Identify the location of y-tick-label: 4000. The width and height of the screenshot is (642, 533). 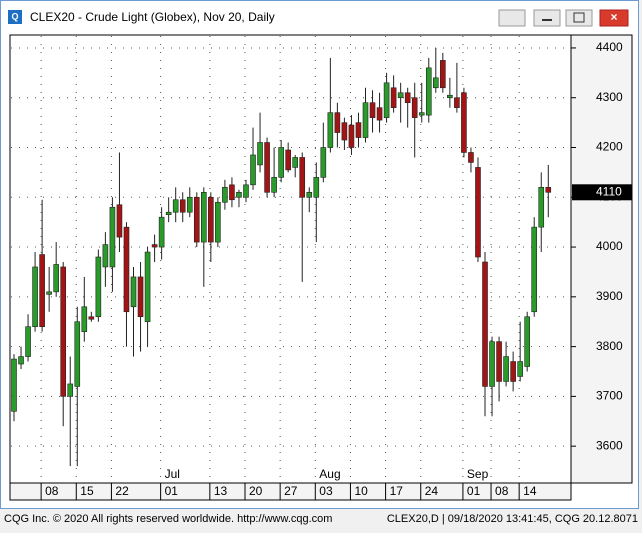
(609, 246).